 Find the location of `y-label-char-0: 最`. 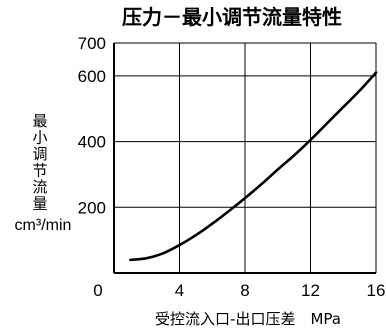

y-label-char-0: 最 is located at coordinates (39, 121).